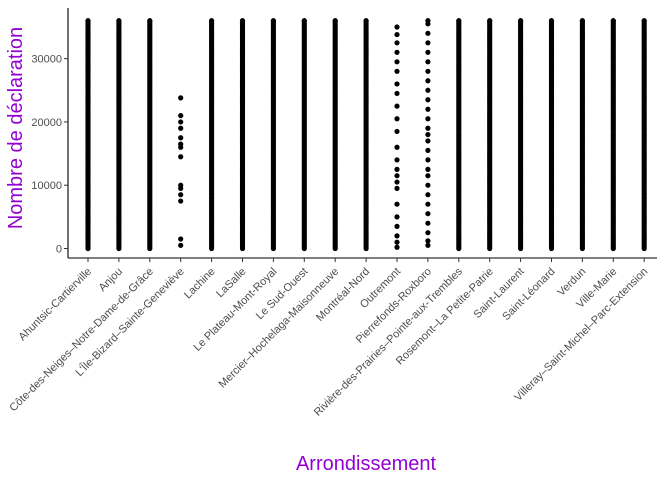 The height and width of the screenshot is (480, 672). I want to click on series-points-category-11-pierrefonds-roxboro, so click(428, 133).